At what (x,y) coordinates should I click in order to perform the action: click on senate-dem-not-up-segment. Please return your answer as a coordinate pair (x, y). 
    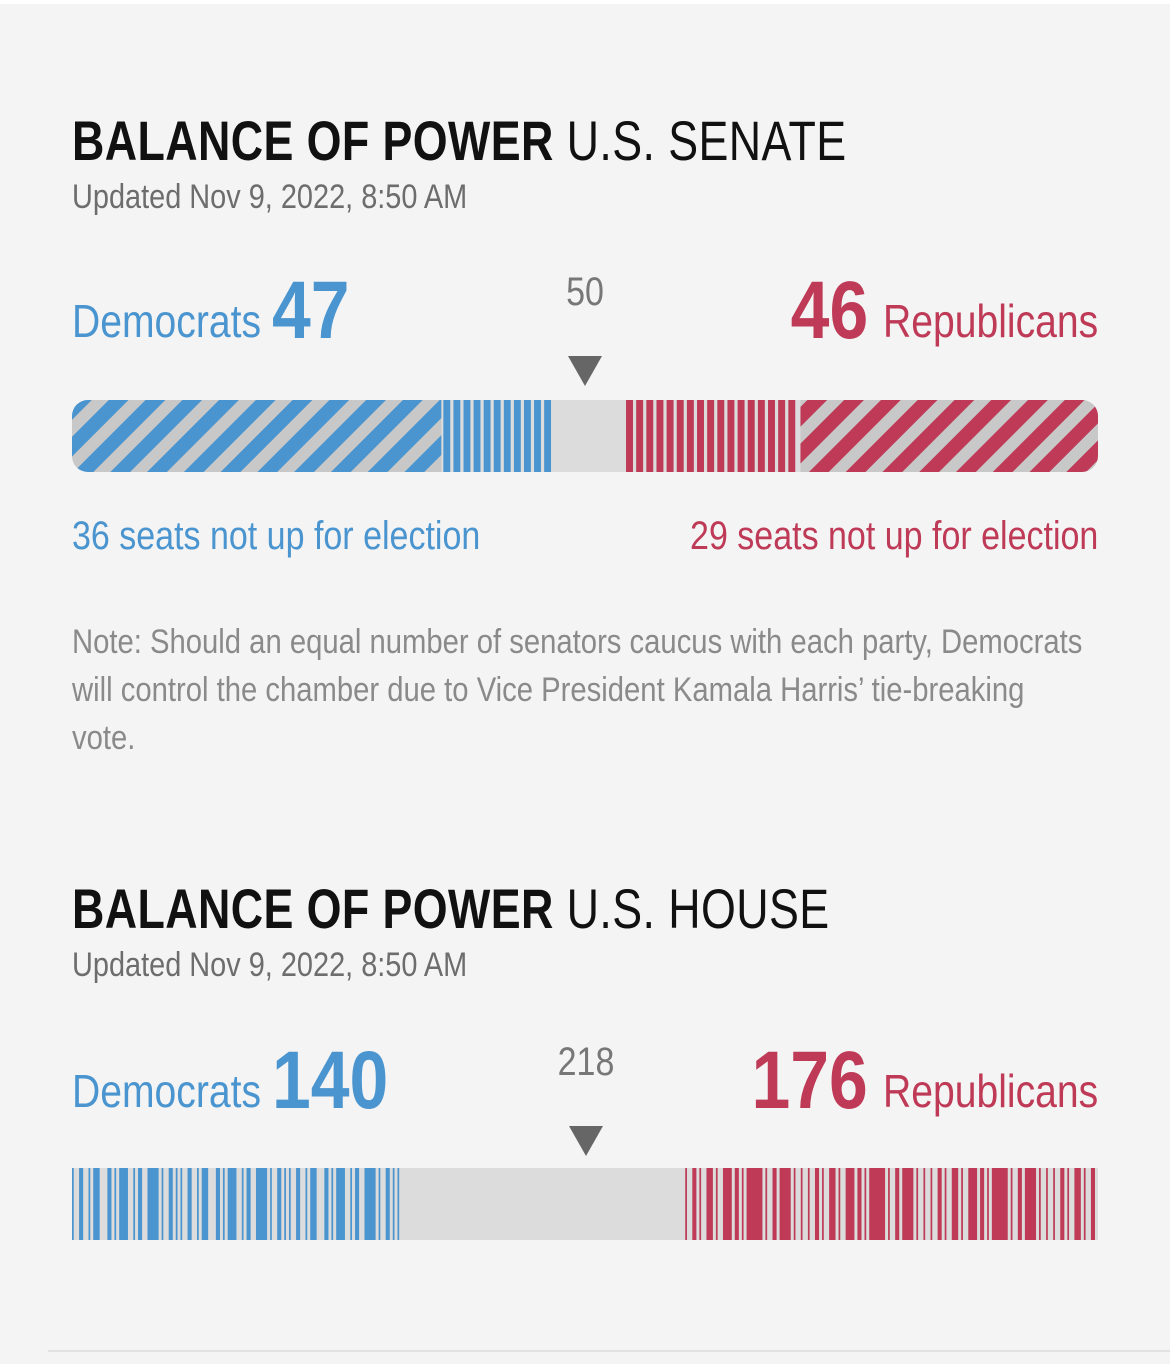
    Looking at the image, I should click on (257, 436).